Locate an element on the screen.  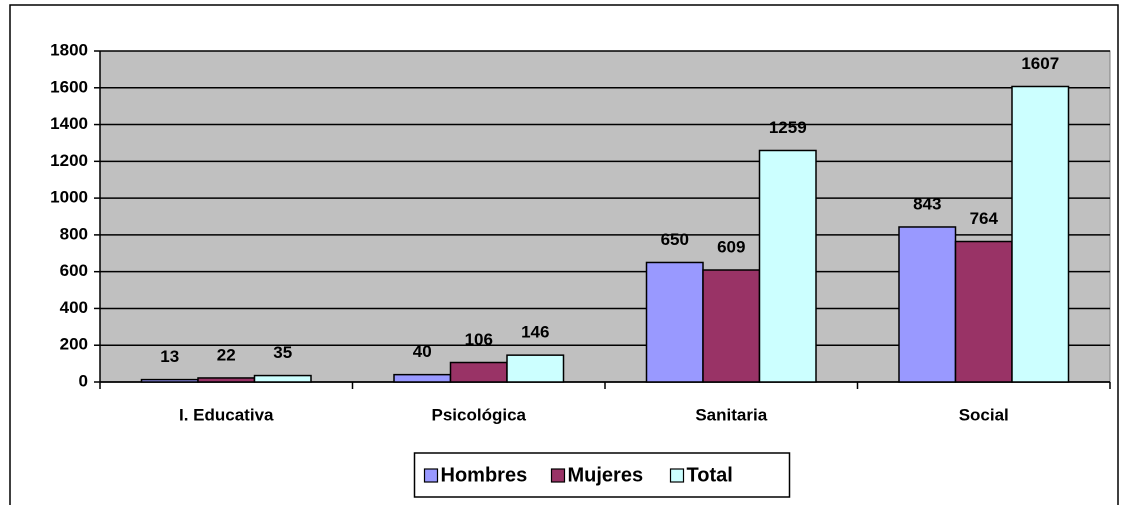
x-tick-label: Sanitaria is located at coordinates (731, 414).